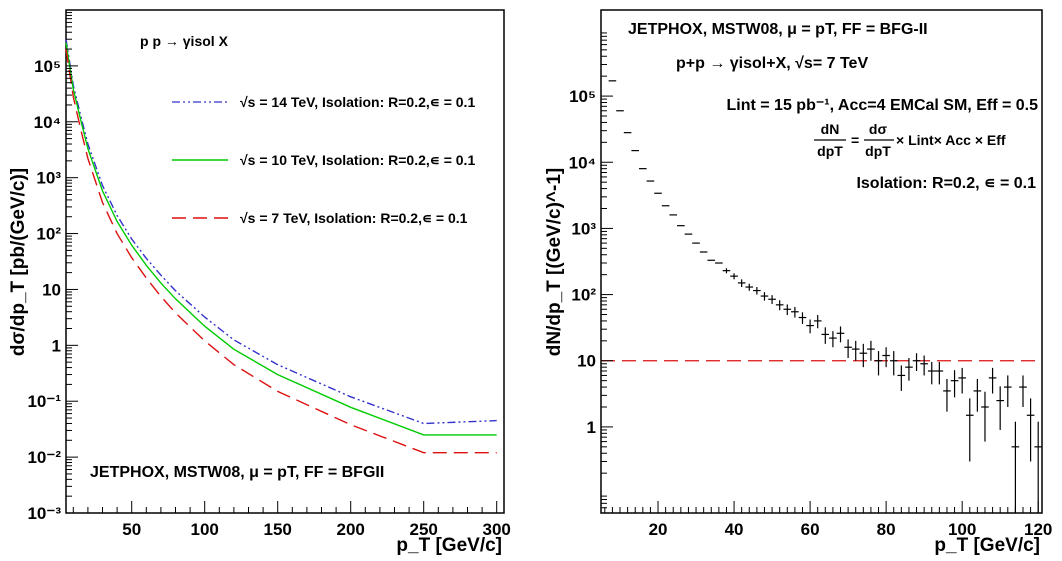  Describe the element at coordinates (582, 96) in the screenshot. I see `right-y-tick-label: 10⁵` at that location.